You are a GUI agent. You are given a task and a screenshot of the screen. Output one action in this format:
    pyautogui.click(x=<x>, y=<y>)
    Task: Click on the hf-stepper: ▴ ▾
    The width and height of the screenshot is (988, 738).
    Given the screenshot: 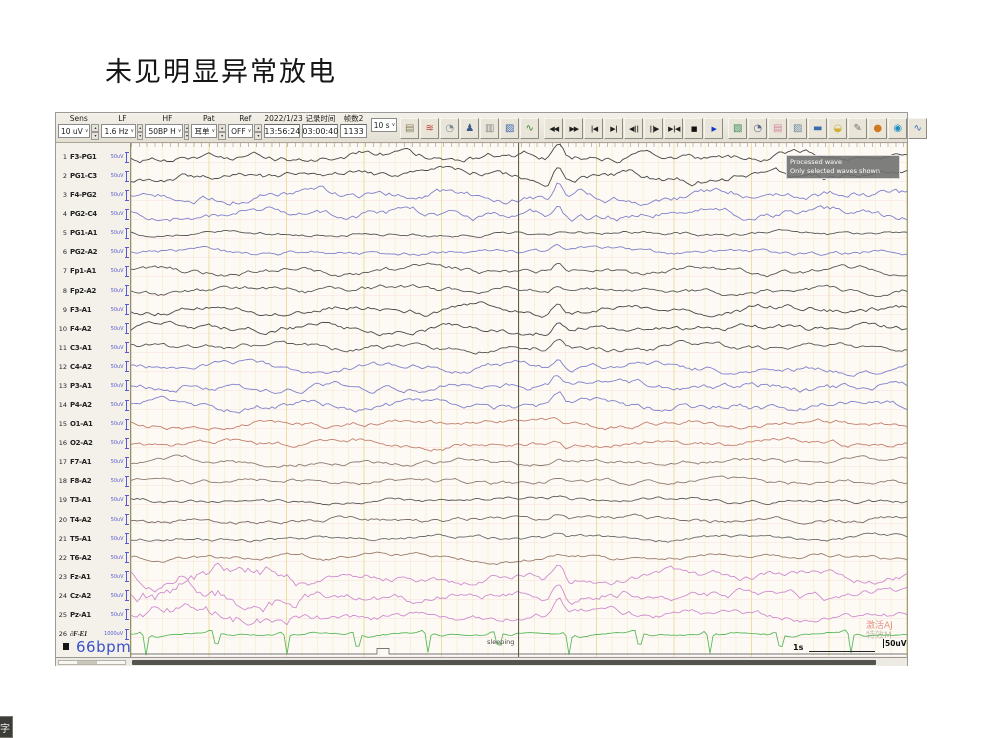 What is the action you would take?
    pyautogui.click(x=187, y=132)
    